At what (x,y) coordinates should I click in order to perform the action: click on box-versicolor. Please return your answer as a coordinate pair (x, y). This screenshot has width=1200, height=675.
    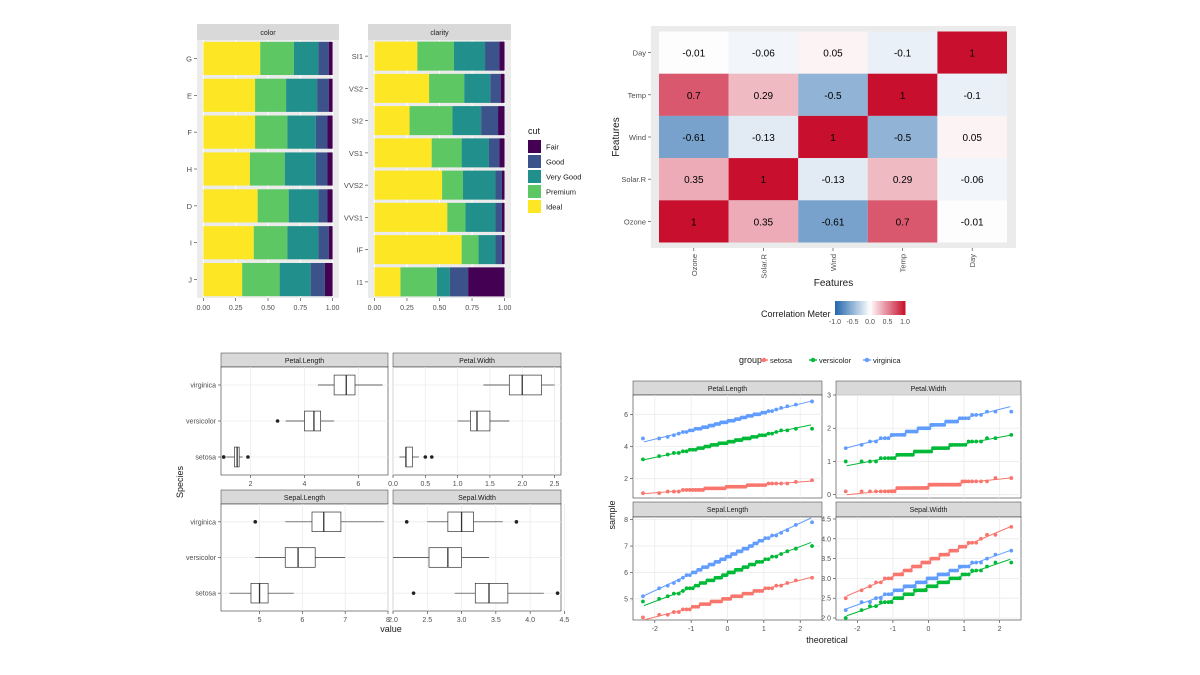
    Looking at the image, I should click on (445, 557).